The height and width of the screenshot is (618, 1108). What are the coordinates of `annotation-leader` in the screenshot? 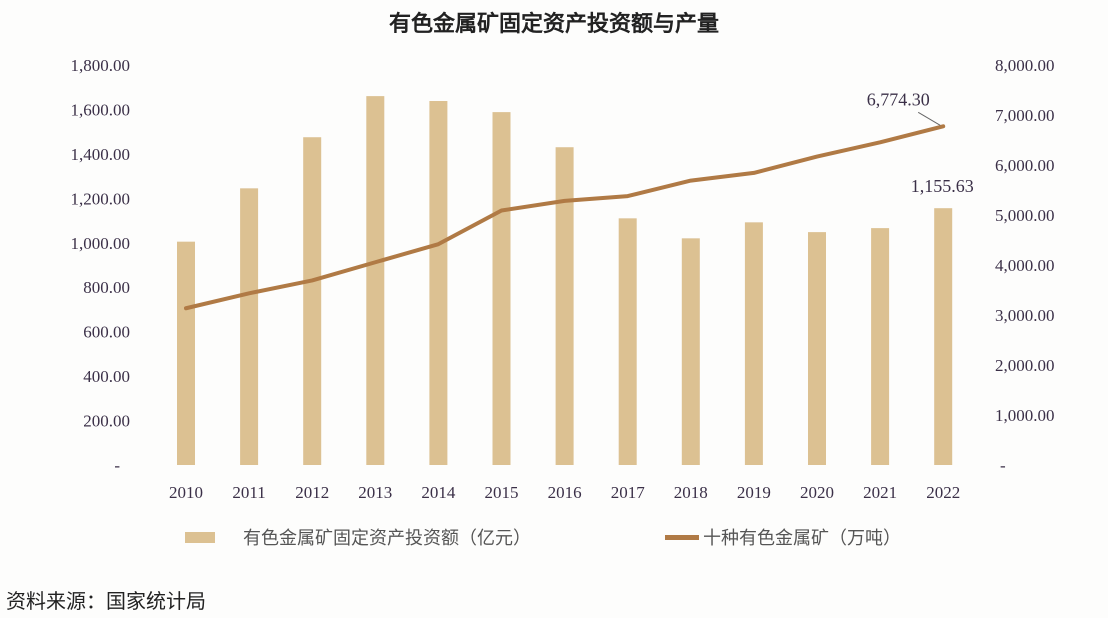 It's located at (929, 118).